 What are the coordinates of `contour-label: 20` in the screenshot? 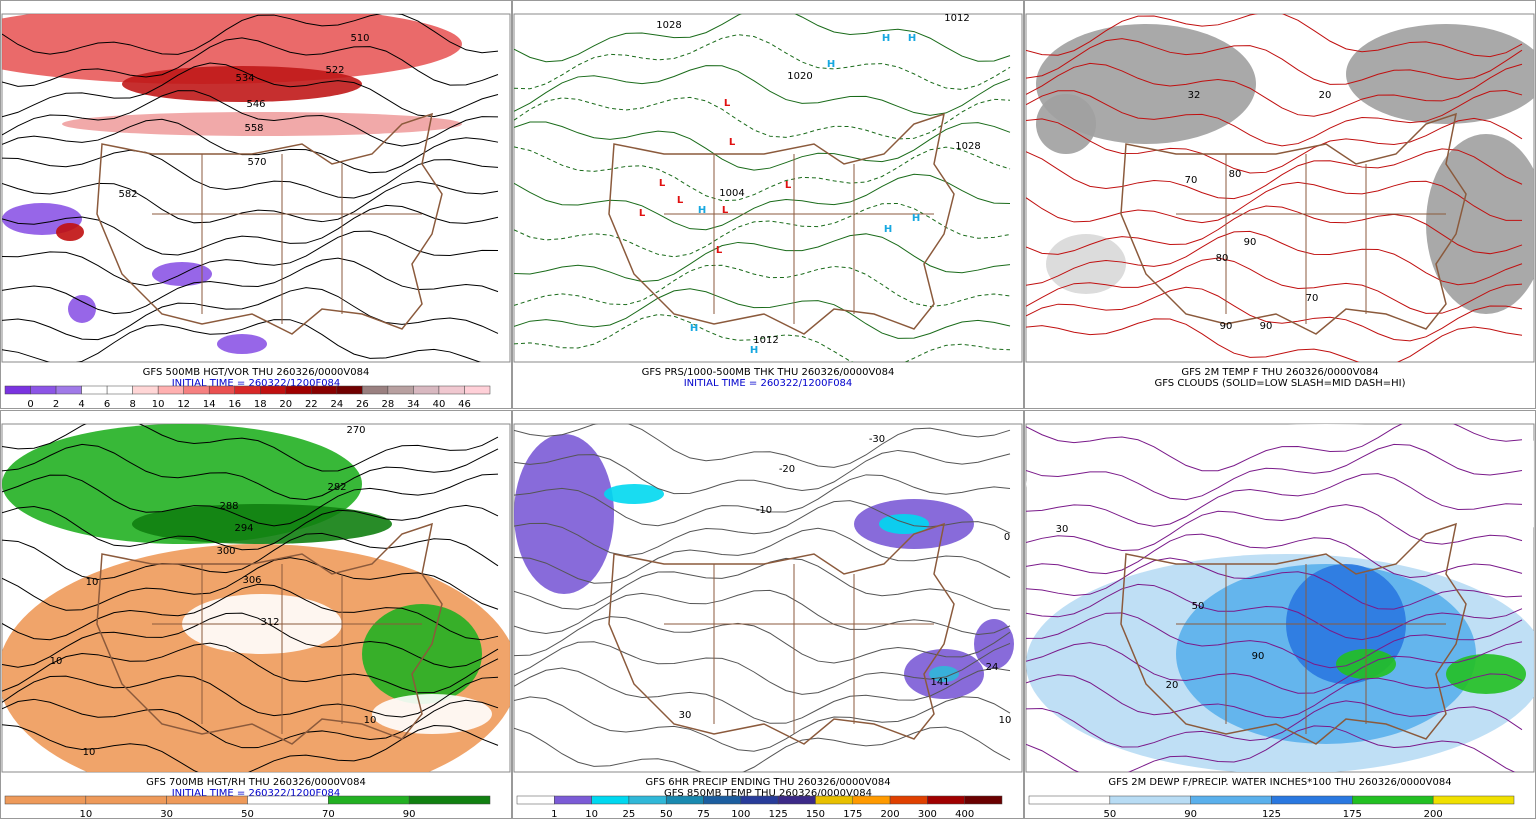 It's located at (1172, 685).